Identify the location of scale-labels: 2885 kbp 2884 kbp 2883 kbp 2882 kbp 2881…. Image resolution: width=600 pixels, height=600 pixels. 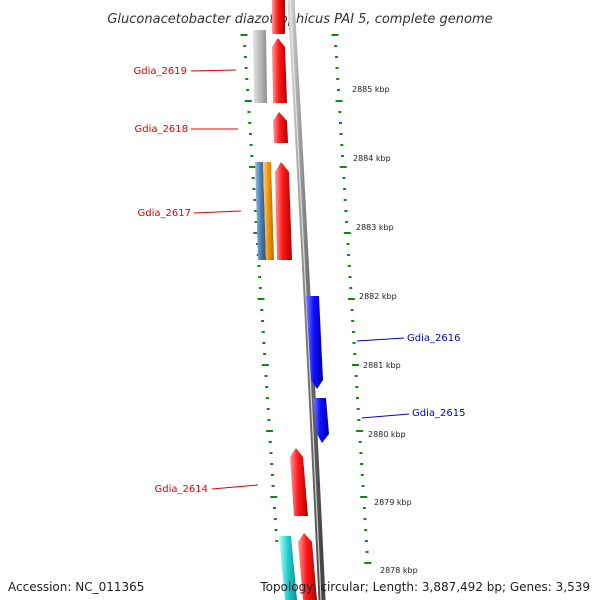
(385, 330).